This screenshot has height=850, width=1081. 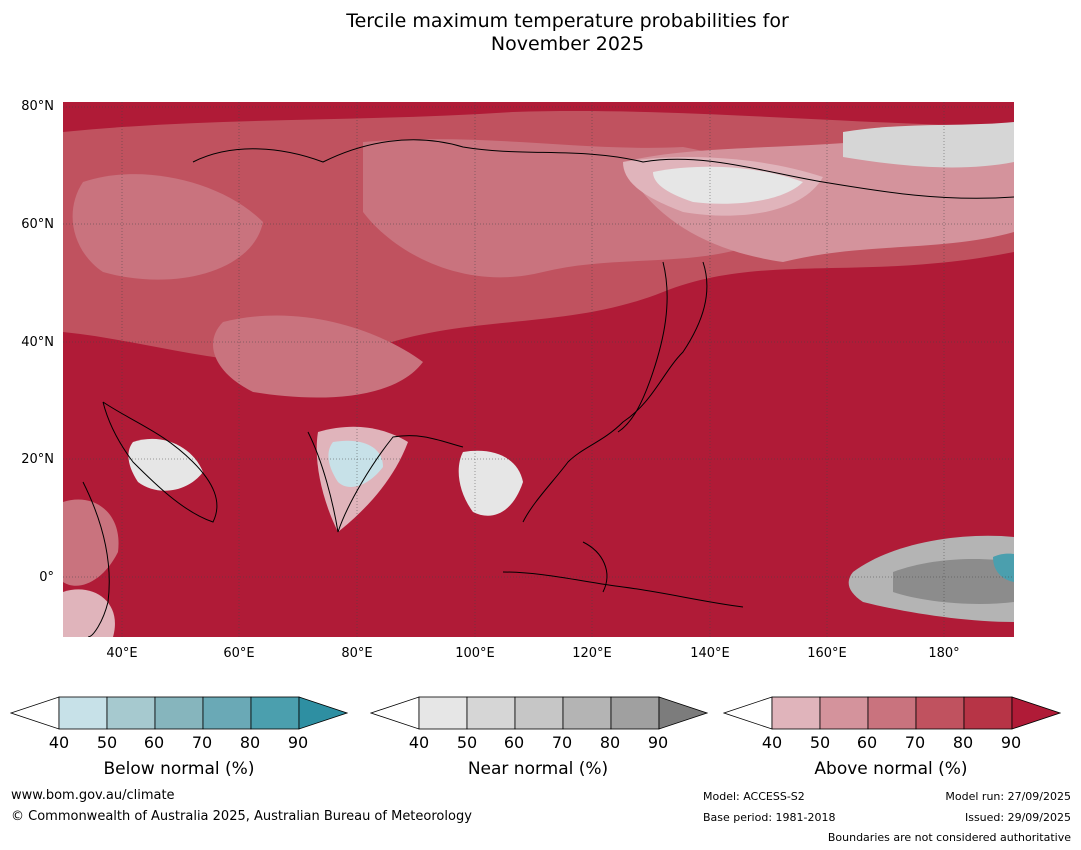 What do you see at coordinates (953, 581) in the screenshot?
I see `region-near-pacific-high` at bounding box center [953, 581].